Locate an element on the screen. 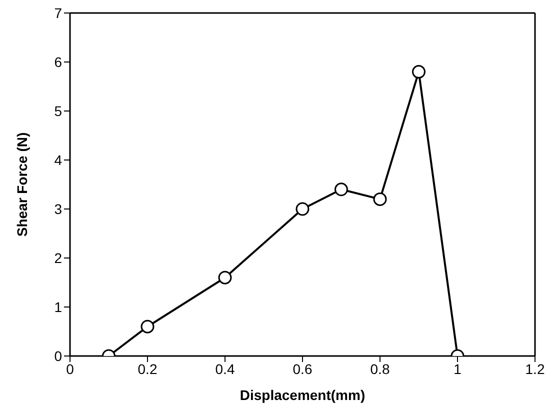  x-tick-label: 1.2 is located at coordinates (535, 368).